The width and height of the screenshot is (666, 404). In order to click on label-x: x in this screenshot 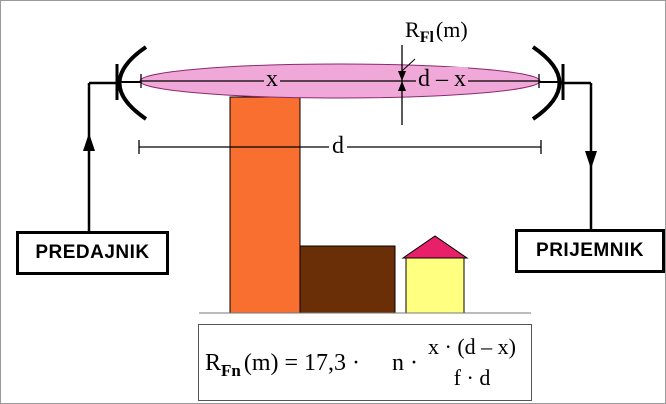, I will do `click(272, 79)`.